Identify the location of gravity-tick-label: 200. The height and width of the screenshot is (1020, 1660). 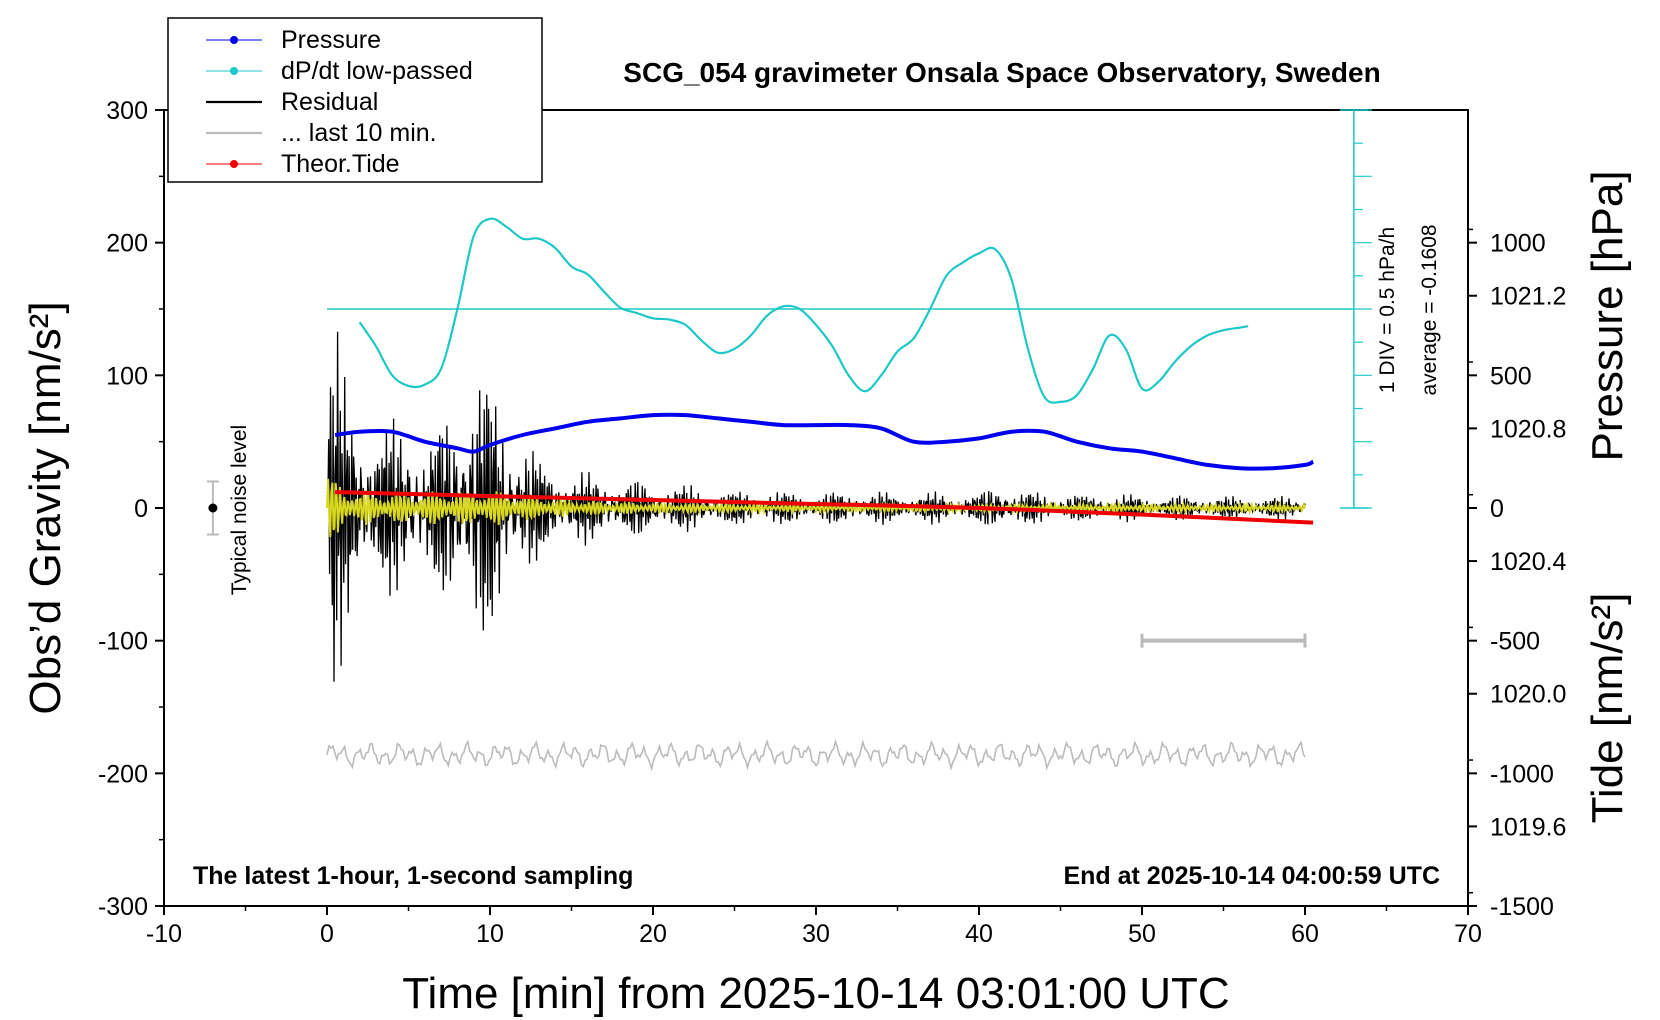
(127, 244).